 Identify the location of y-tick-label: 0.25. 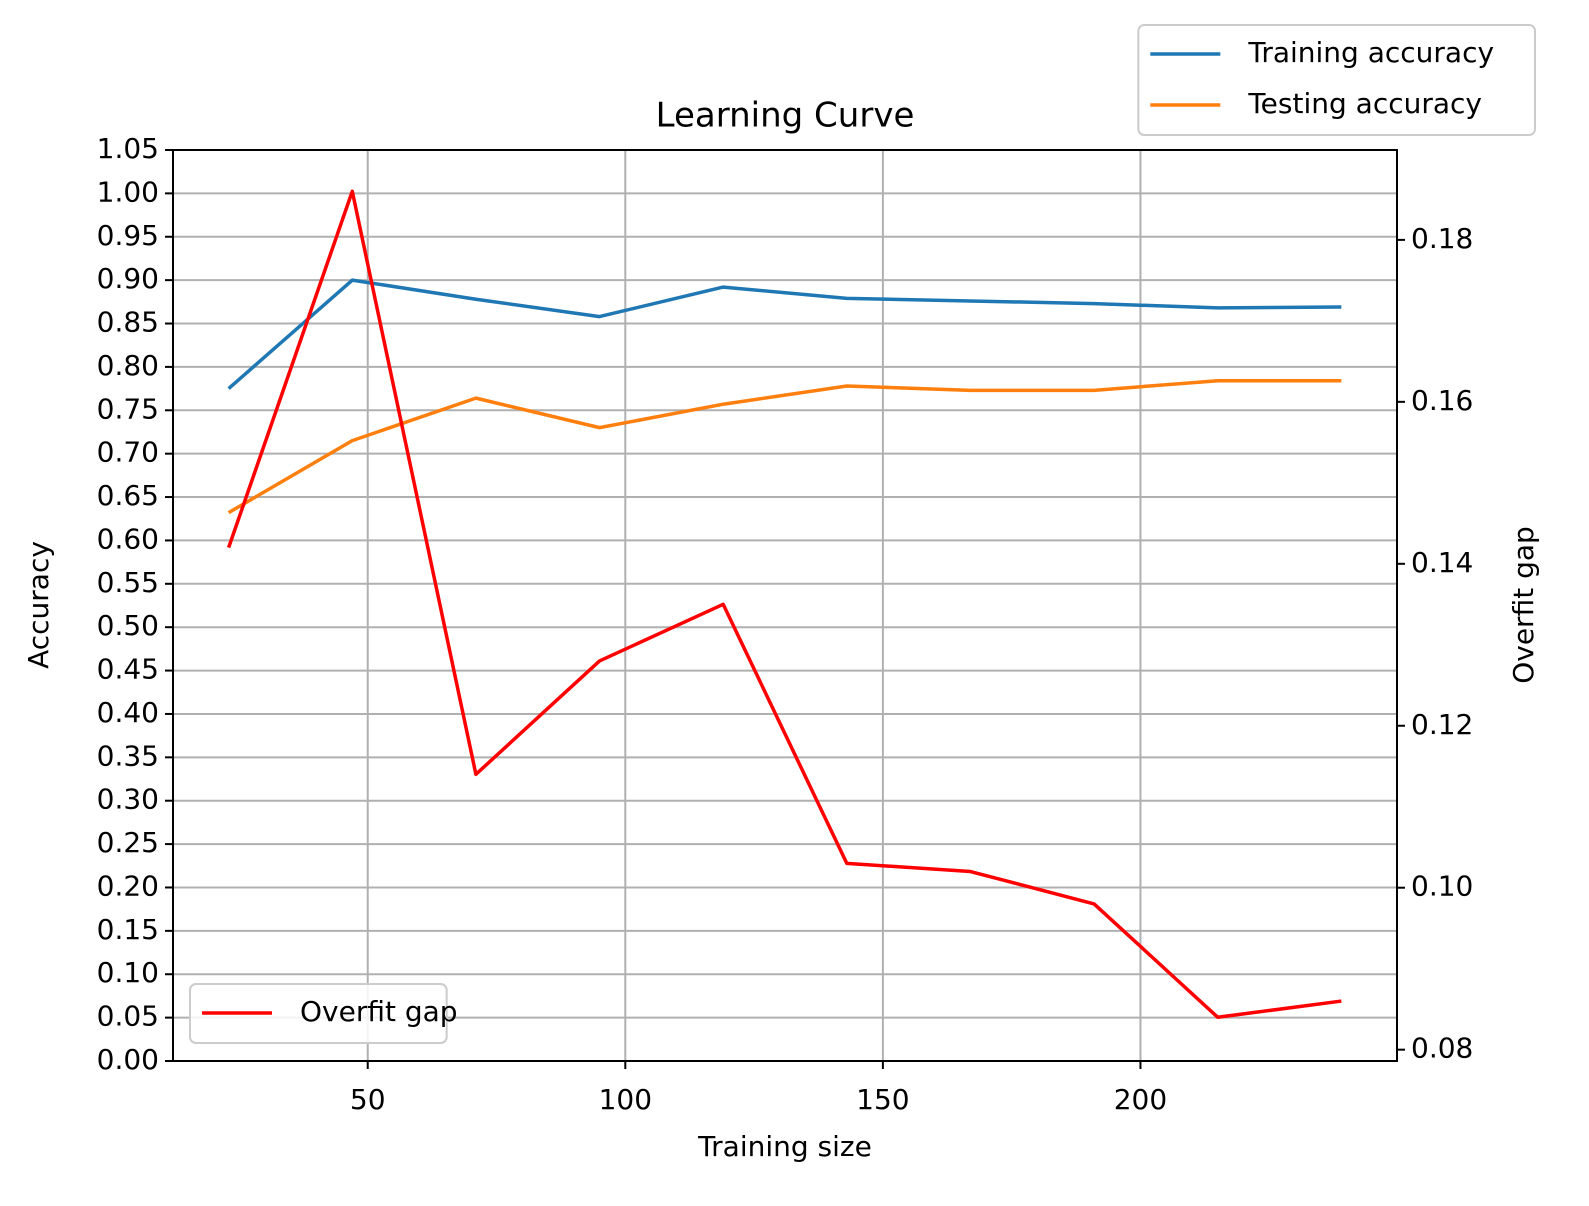
(128, 842).